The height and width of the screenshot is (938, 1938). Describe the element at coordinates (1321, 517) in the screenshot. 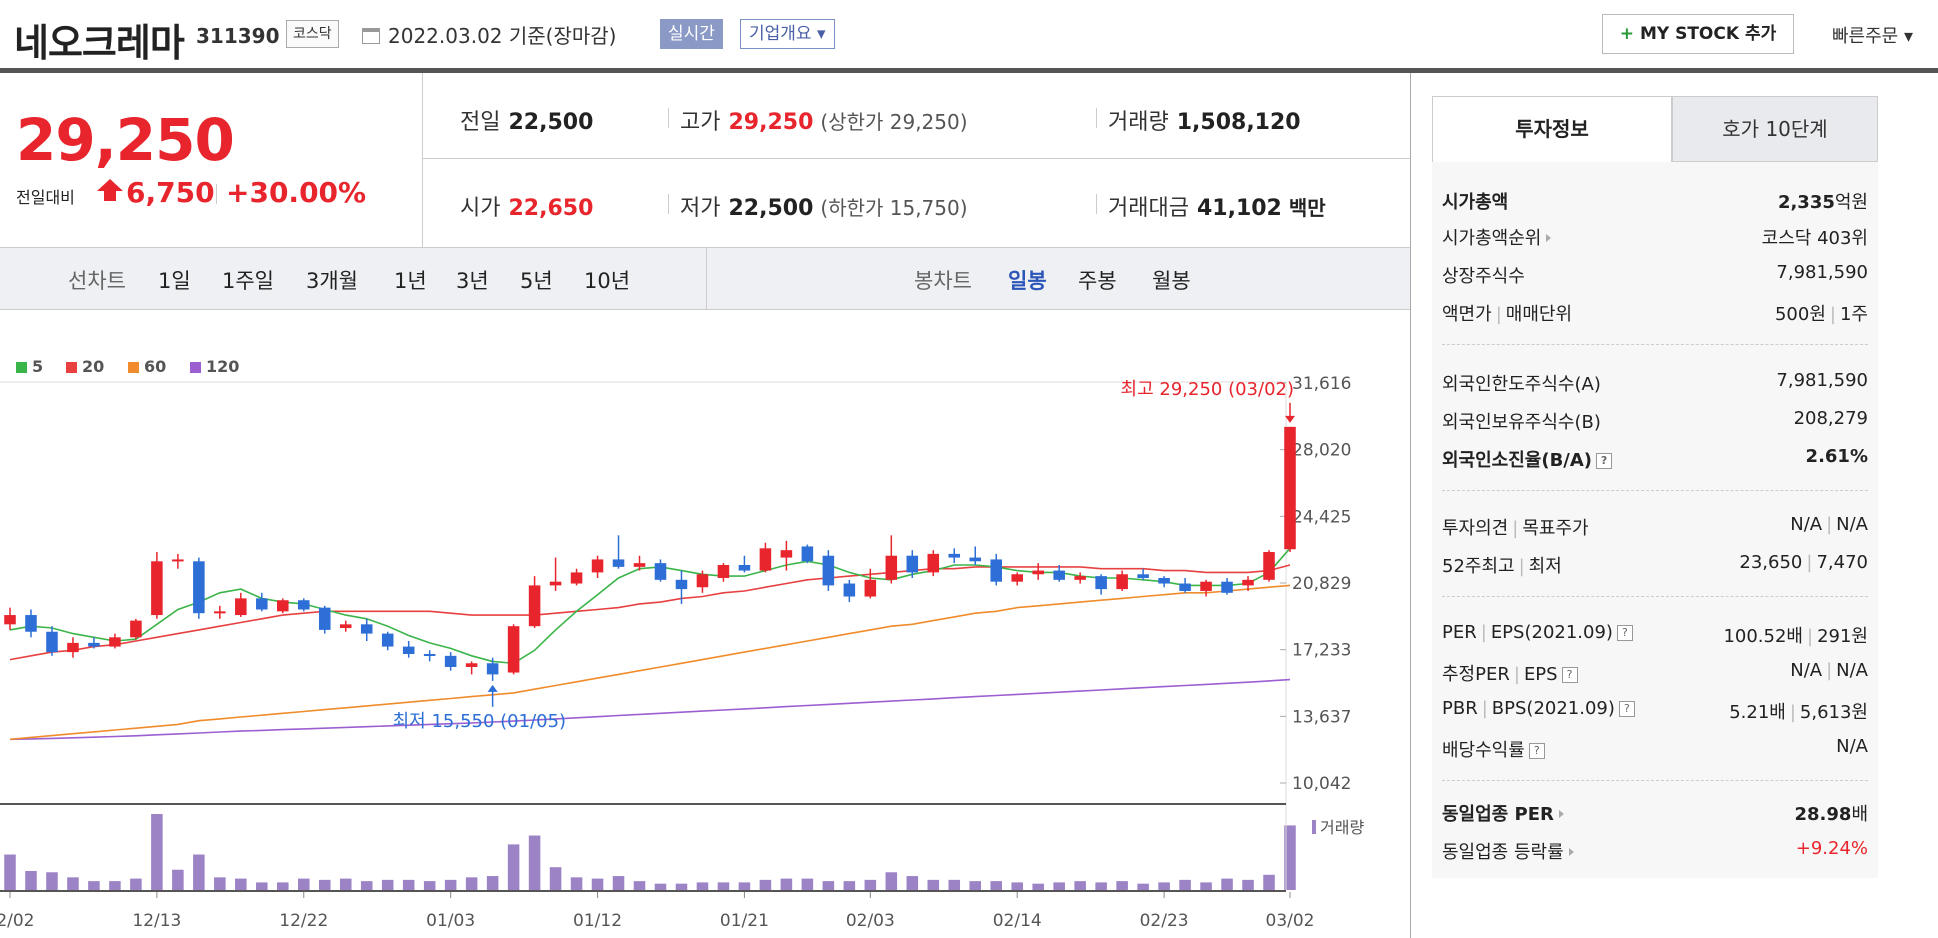

I see `y-tick-label: 24,425` at that location.